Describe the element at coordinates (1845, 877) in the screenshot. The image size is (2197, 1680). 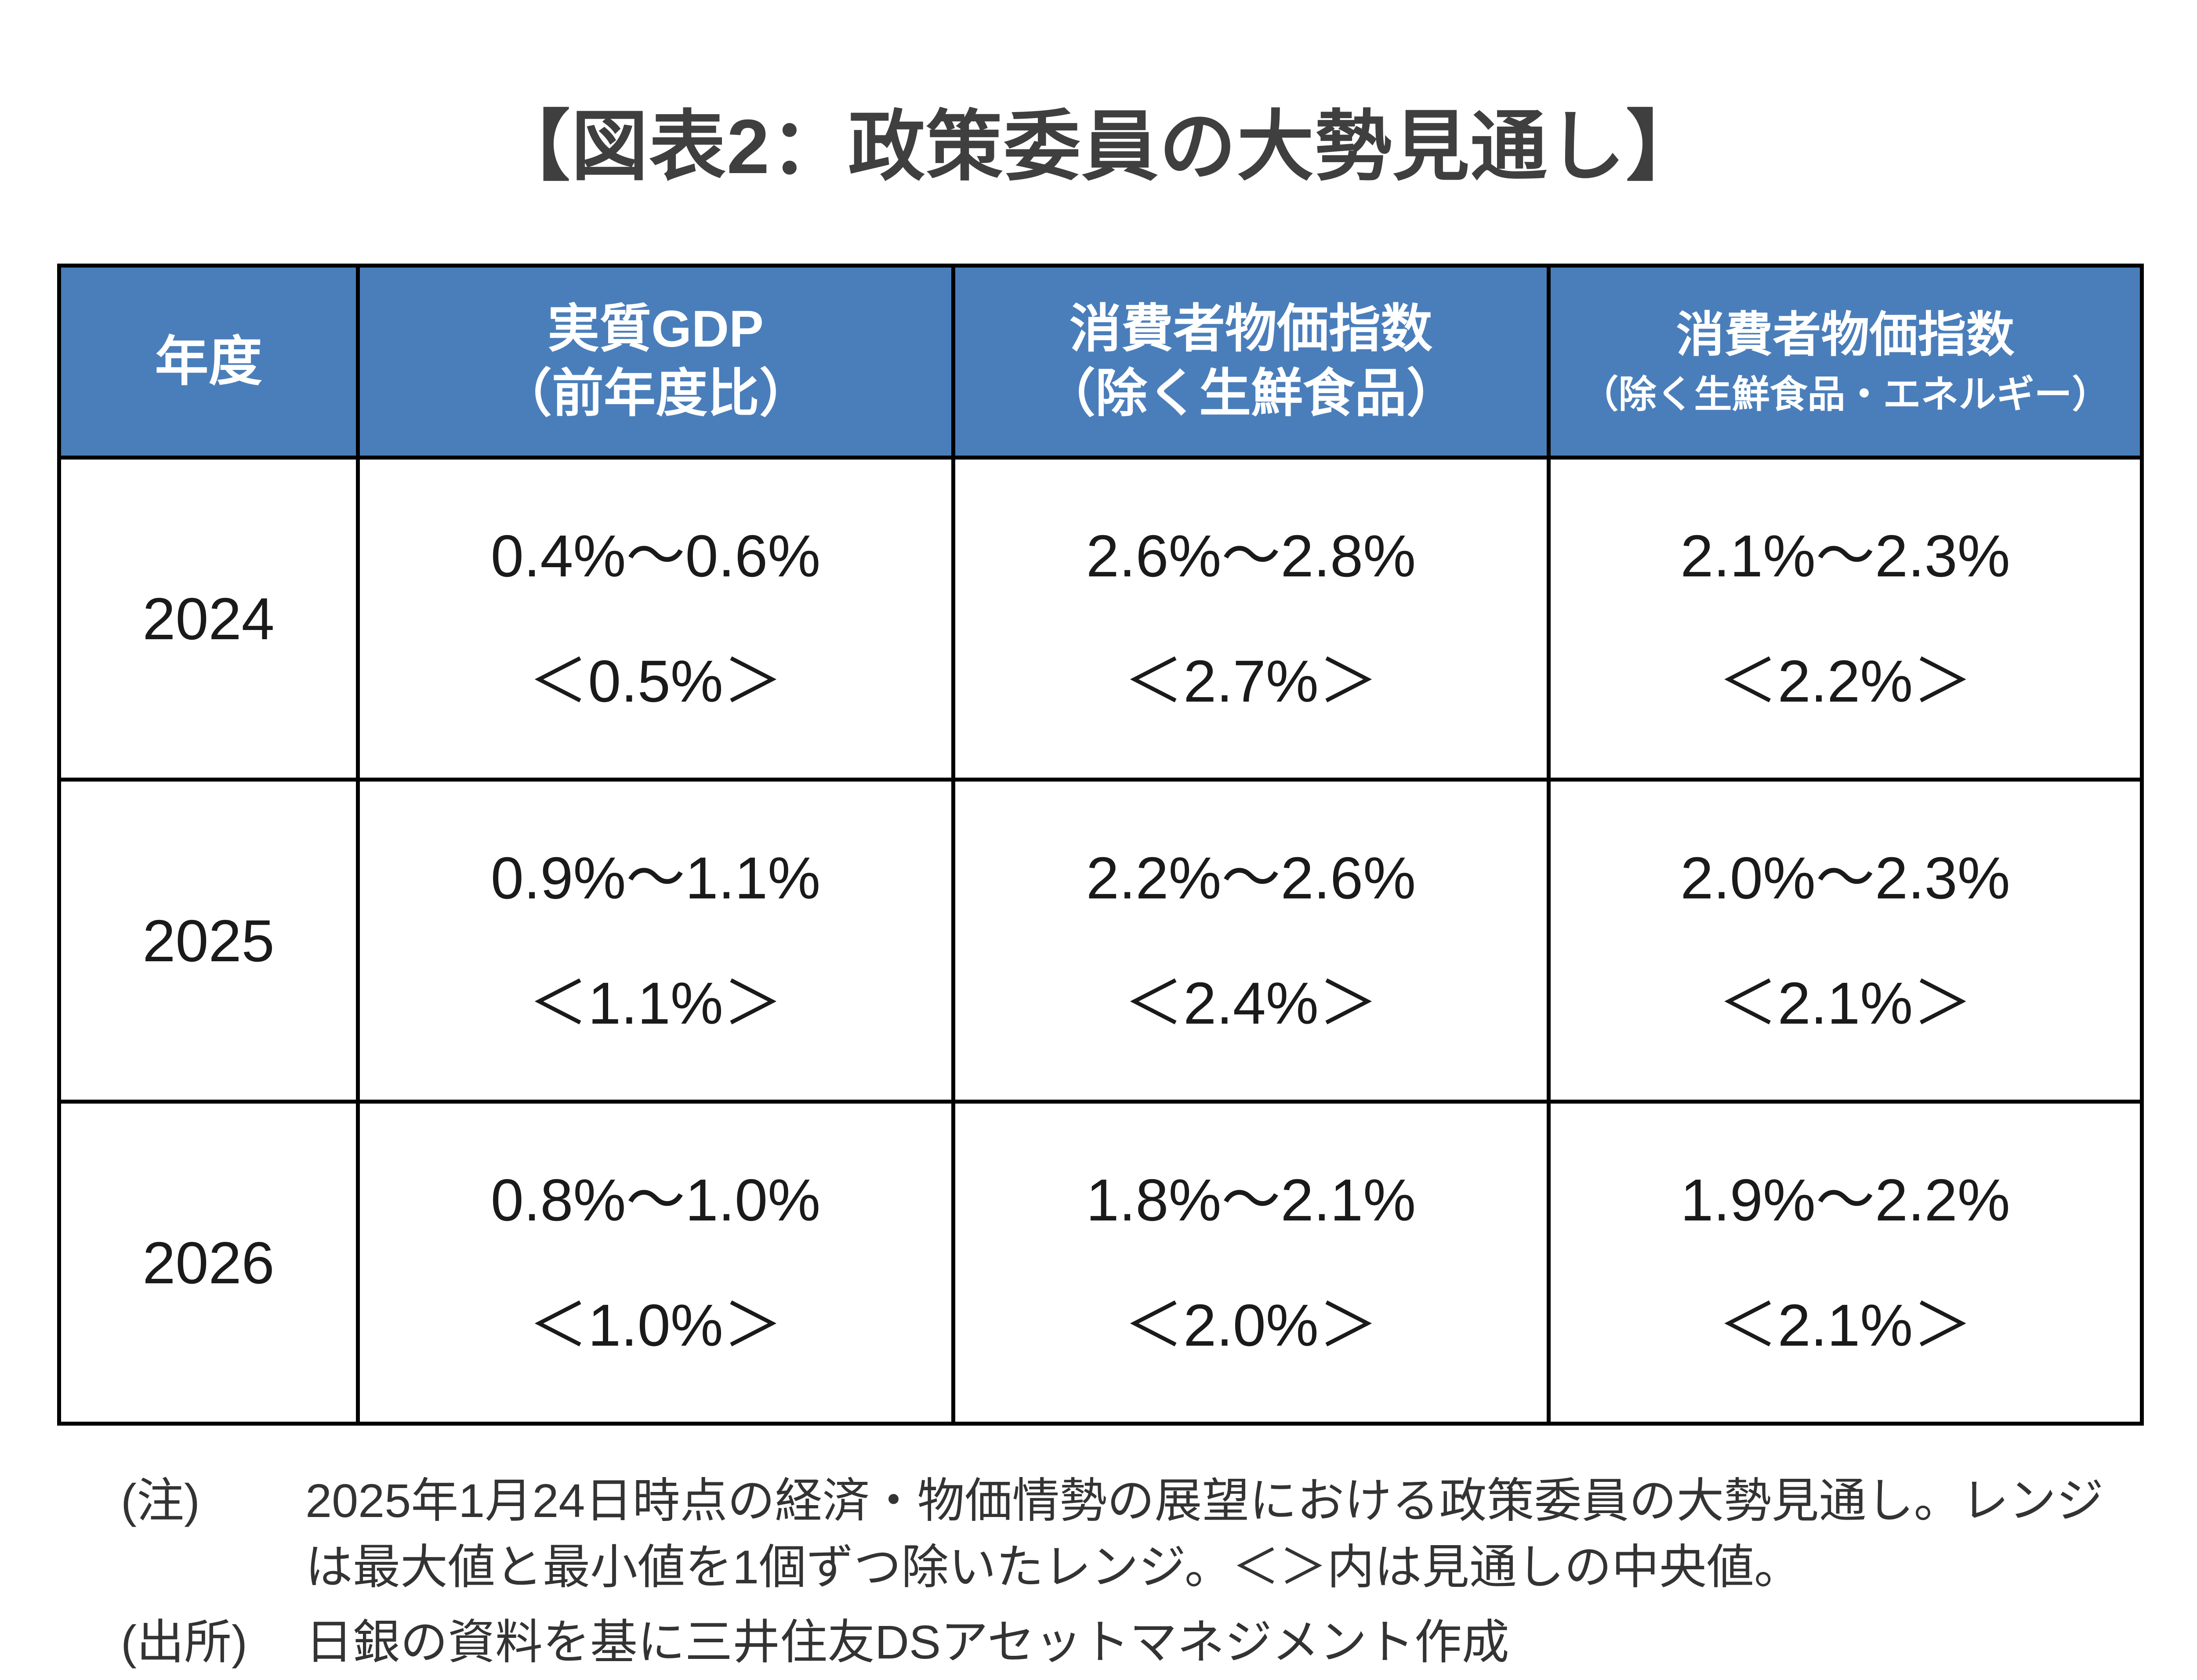
I see `cpi-core-range: 2.0%～2.3%` at that location.